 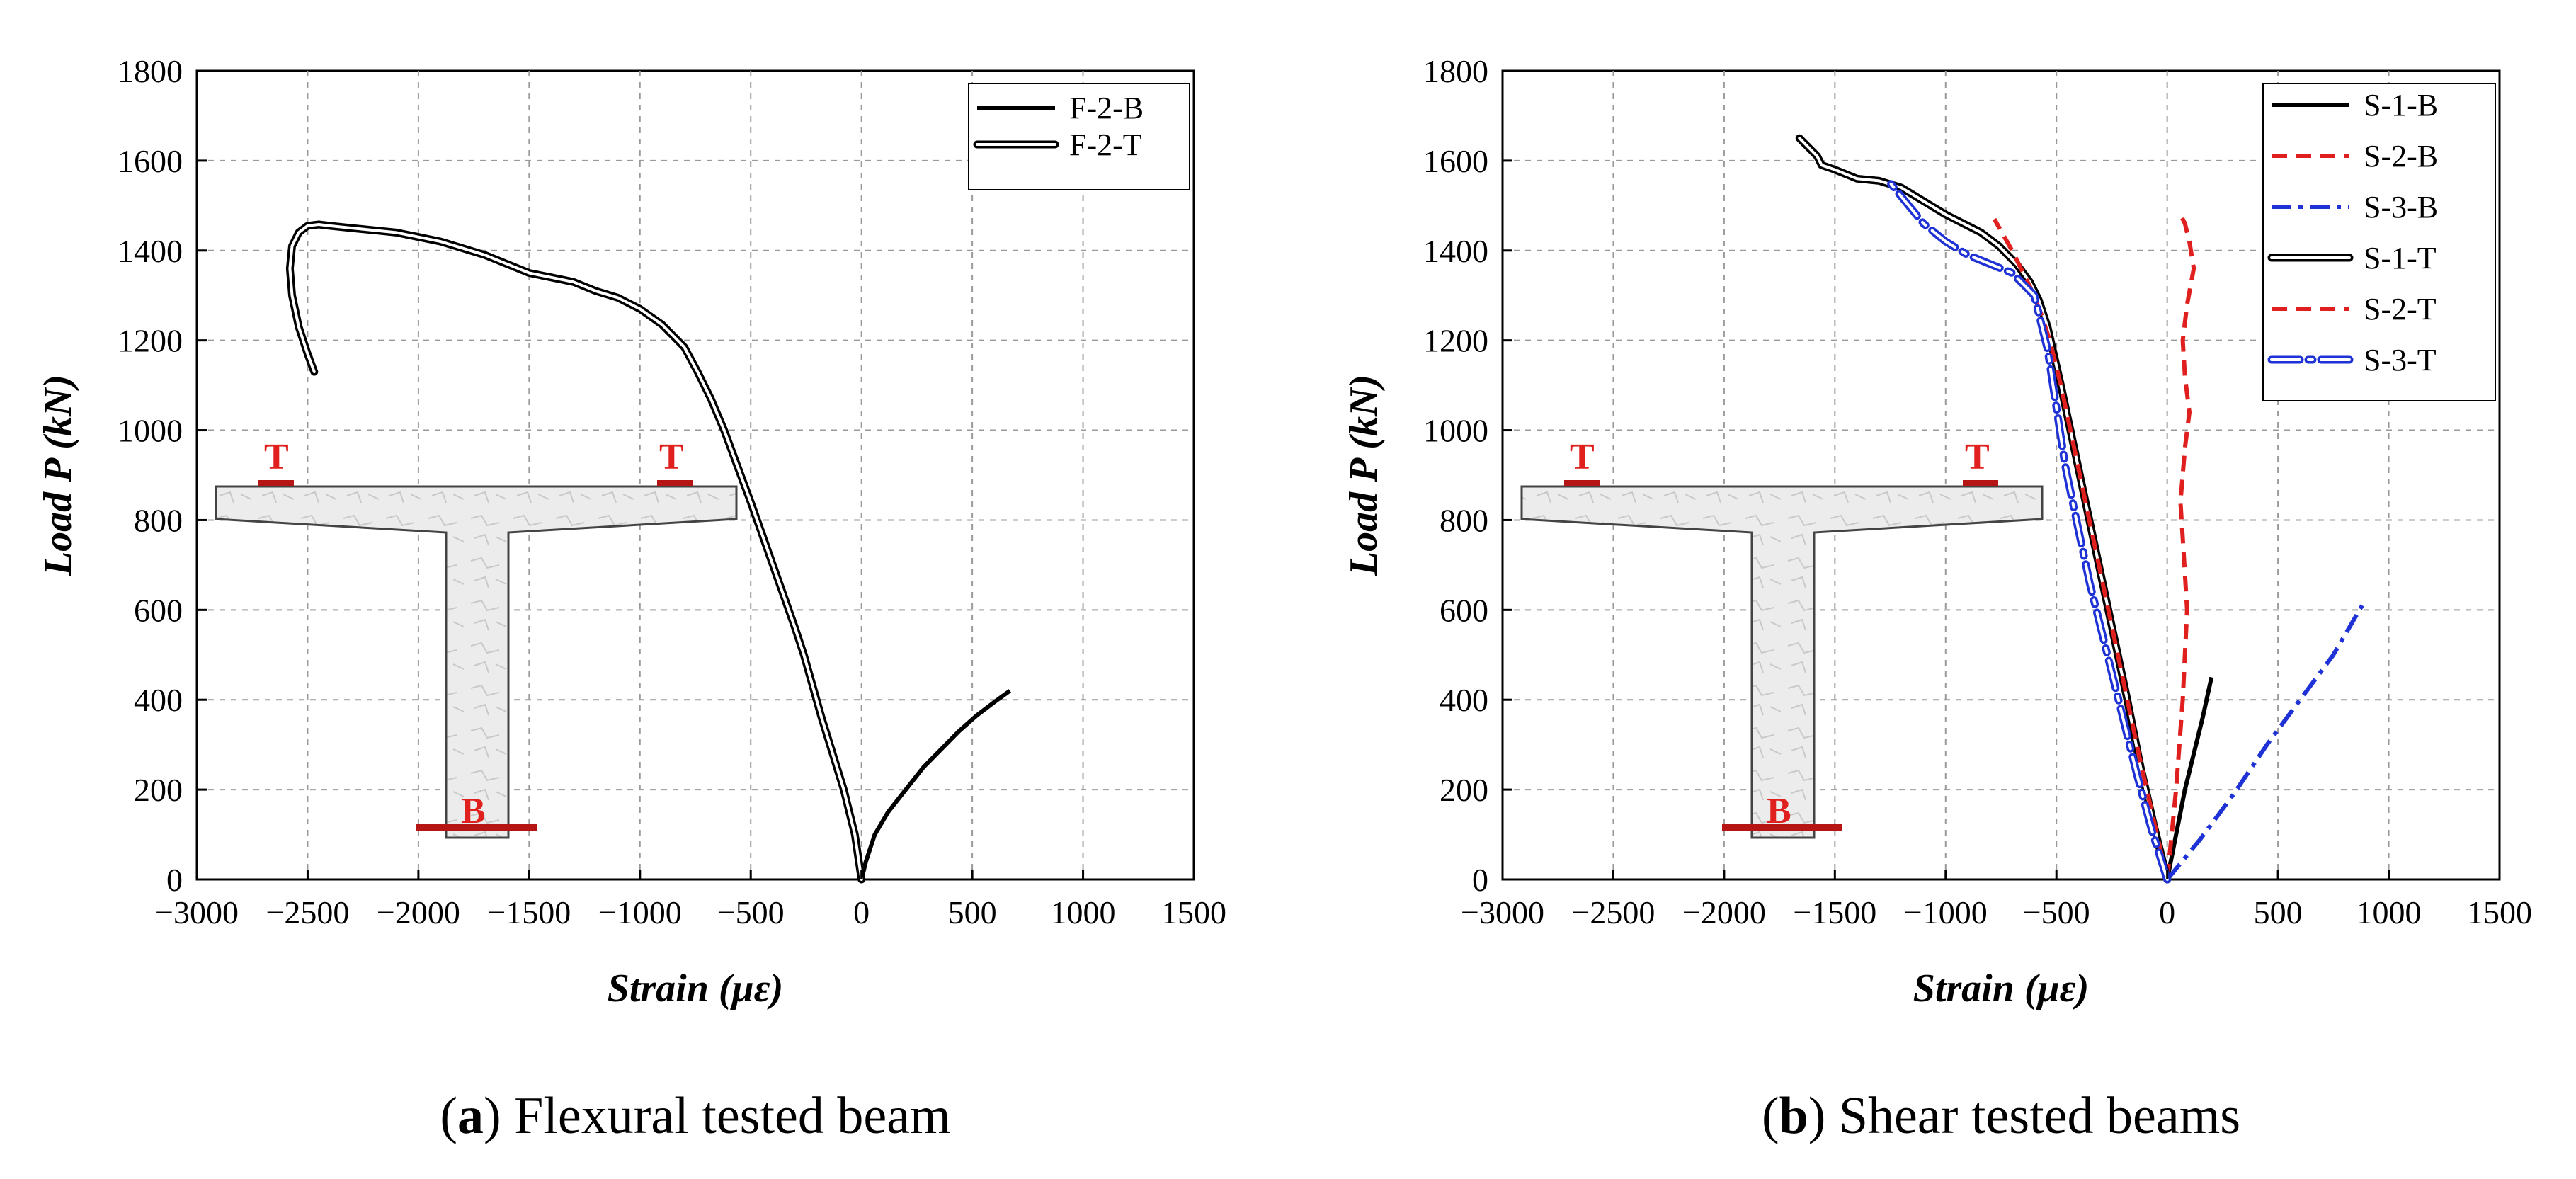 What do you see at coordinates (476, 638) in the screenshot?
I see `tbeam-inset-a: T T B` at bounding box center [476, 638].